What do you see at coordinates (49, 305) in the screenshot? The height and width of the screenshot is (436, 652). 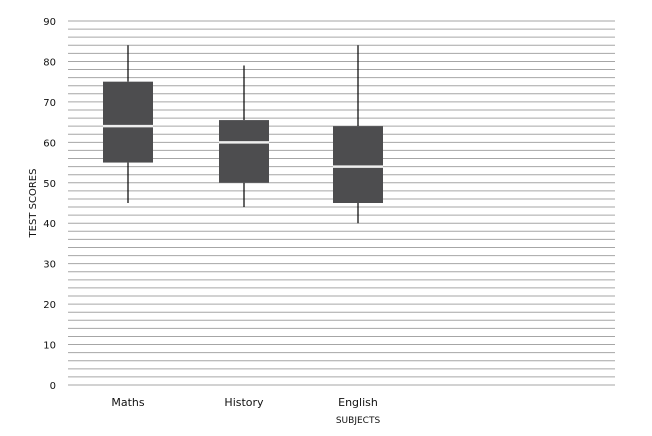 I see `y-tick-label: 20` at bounding box center [49, 305].